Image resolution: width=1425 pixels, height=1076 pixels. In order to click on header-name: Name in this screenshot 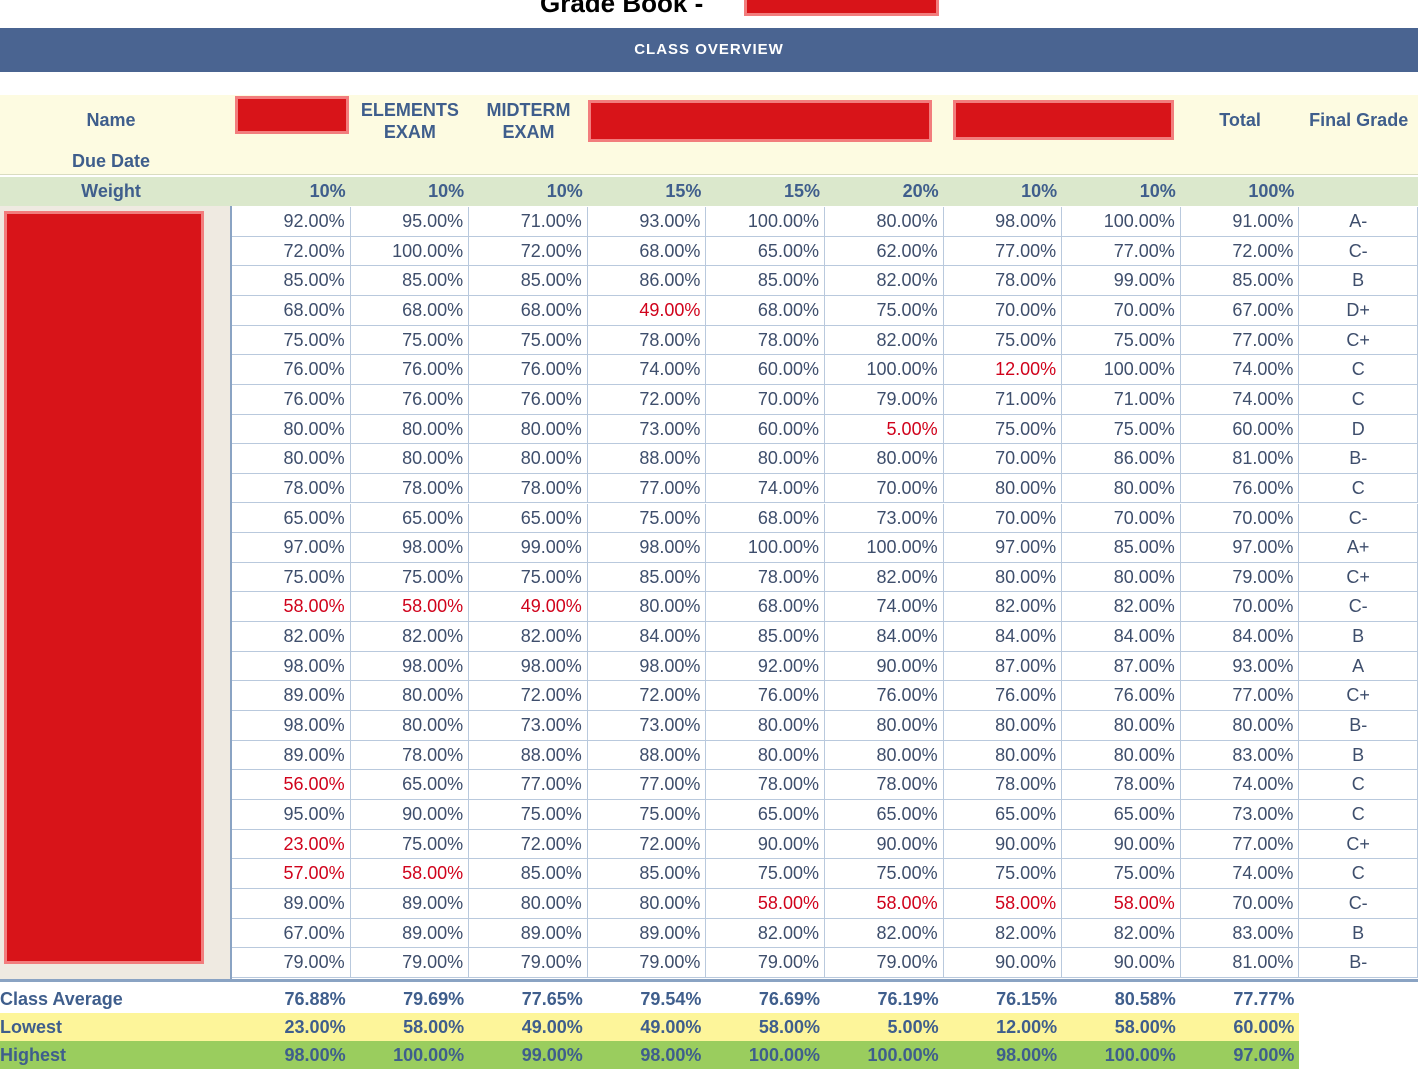, I will do `click(111, 120)`.